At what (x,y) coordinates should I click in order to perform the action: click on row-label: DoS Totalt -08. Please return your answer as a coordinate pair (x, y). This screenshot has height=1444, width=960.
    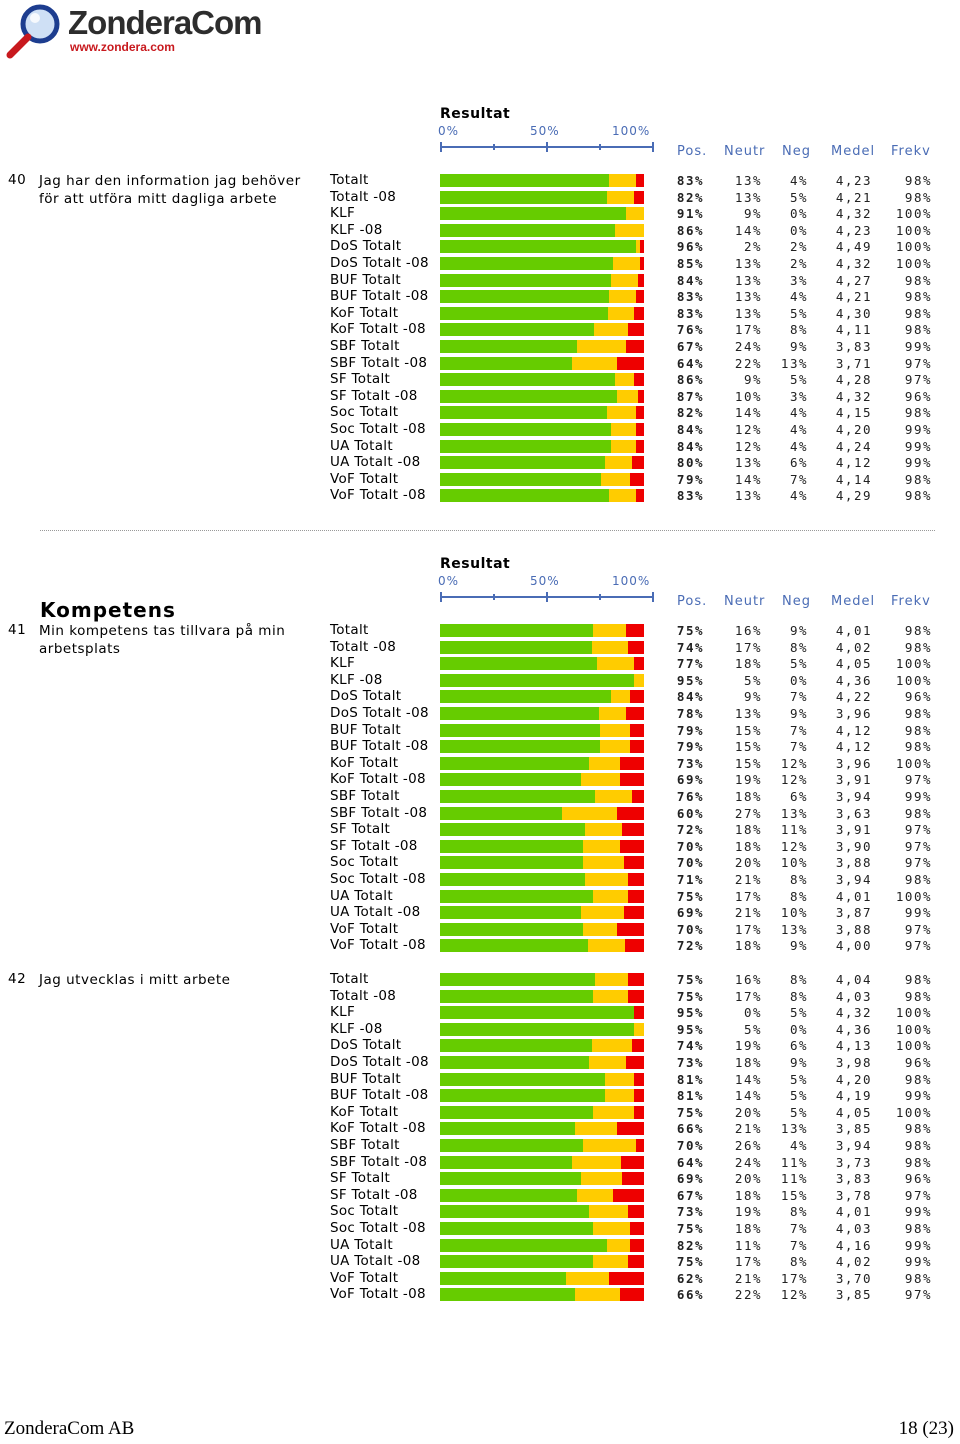
    Looking at the image, I should click on (379, 713).